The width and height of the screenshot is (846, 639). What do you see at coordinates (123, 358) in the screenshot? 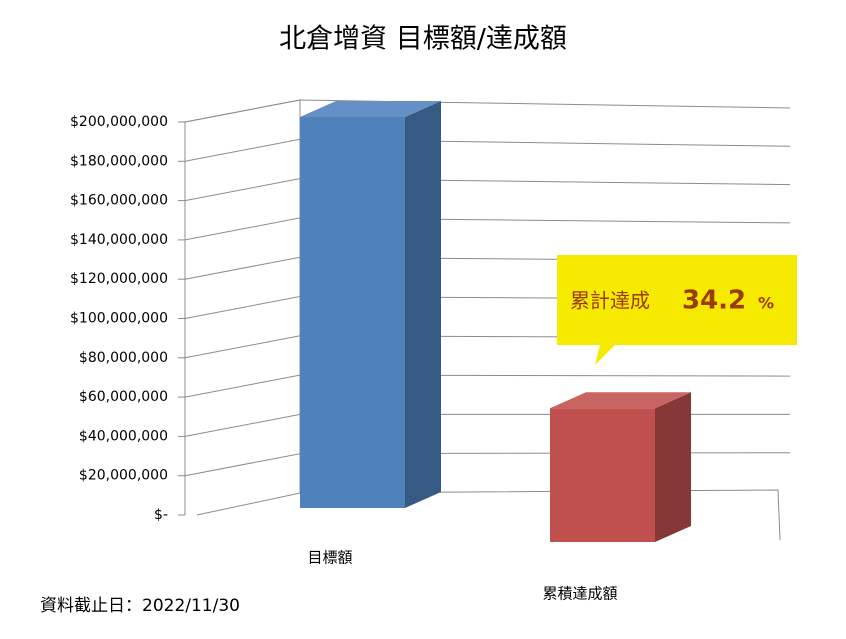
I see `y-tick-label: $80,000,000` at bounding box center [123, 358].